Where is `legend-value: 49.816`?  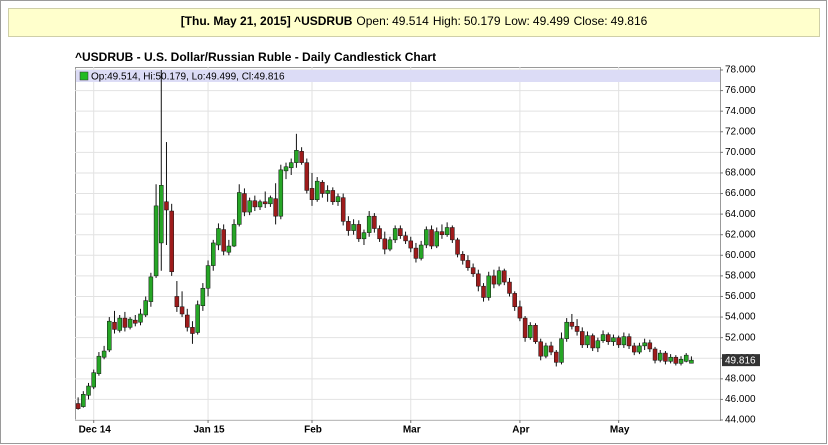 legend-value: 49.816 is located at coordinates (269, 76).